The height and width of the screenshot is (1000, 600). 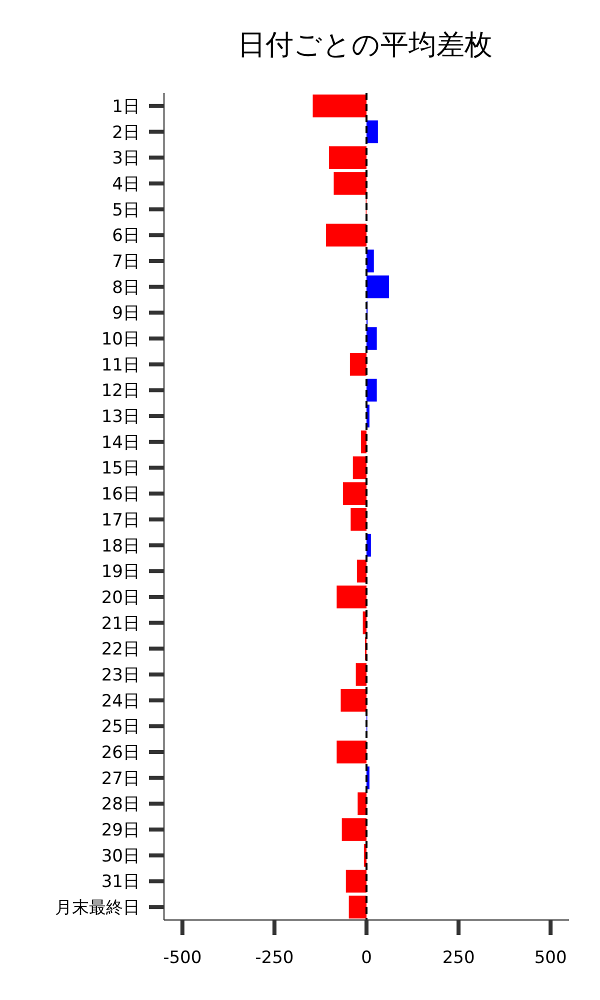 What do you see at coordinates (120, 442) in the screenshot?
I see `y-tick-label: 14日` at bounding box center [120, 442].